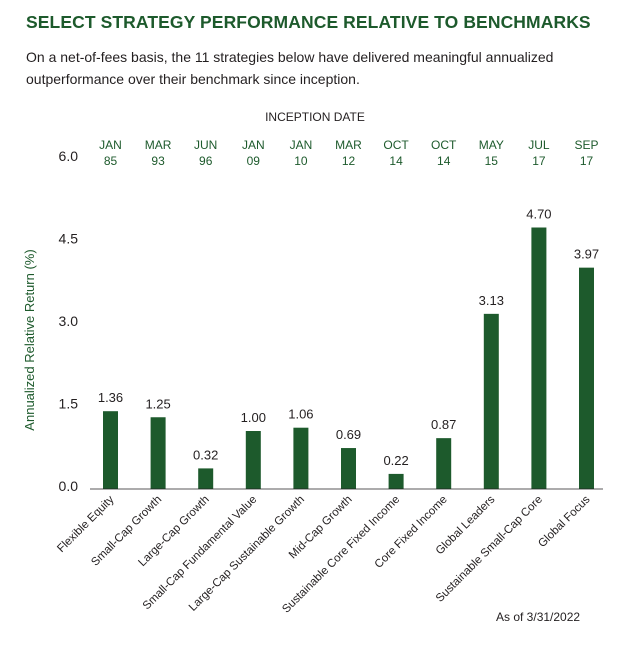 This screenshot has height=648, width=633. Describe the element at coordinates (254, 161) in the screenshot. I see `inception-year: 09` at that location.